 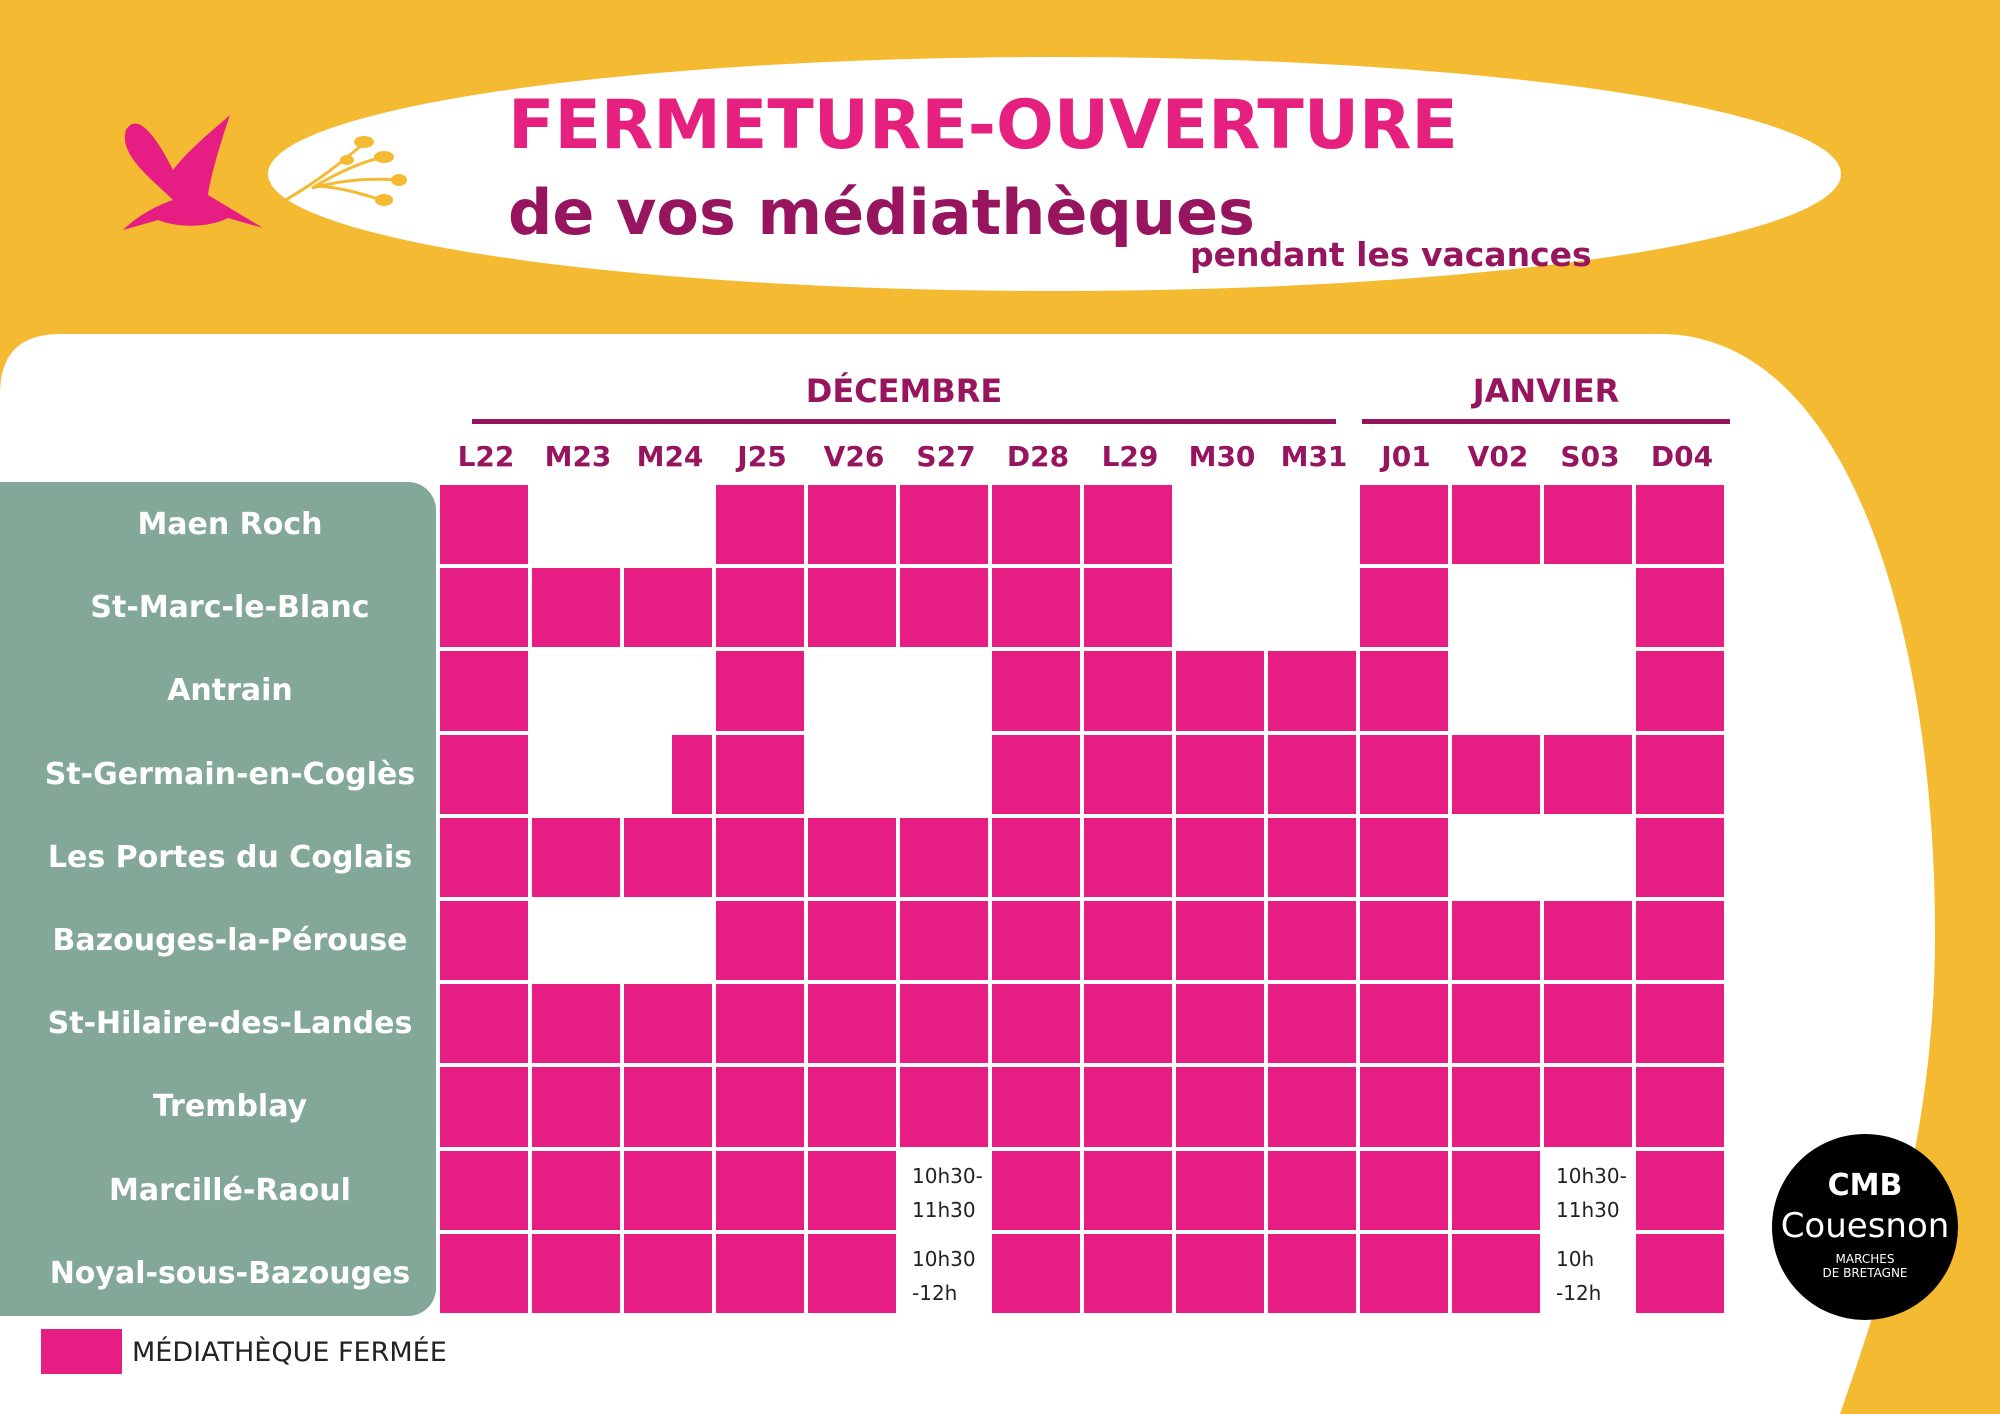 What do you see at coordinates (904, 391) in the screenshot?
I see `month-december: DÉCEMBRE` at bounding box center [904, 391].